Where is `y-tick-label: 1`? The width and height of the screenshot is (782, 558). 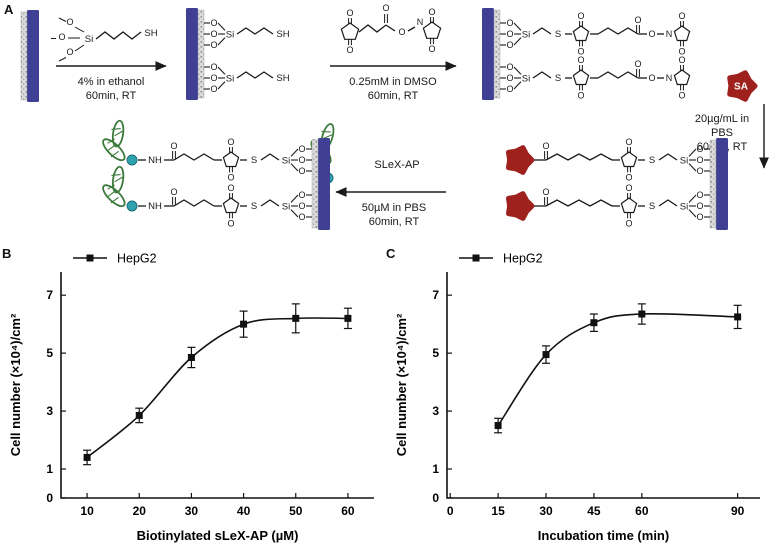 y-tick-label: 1 is located at coordinates (49, 469).